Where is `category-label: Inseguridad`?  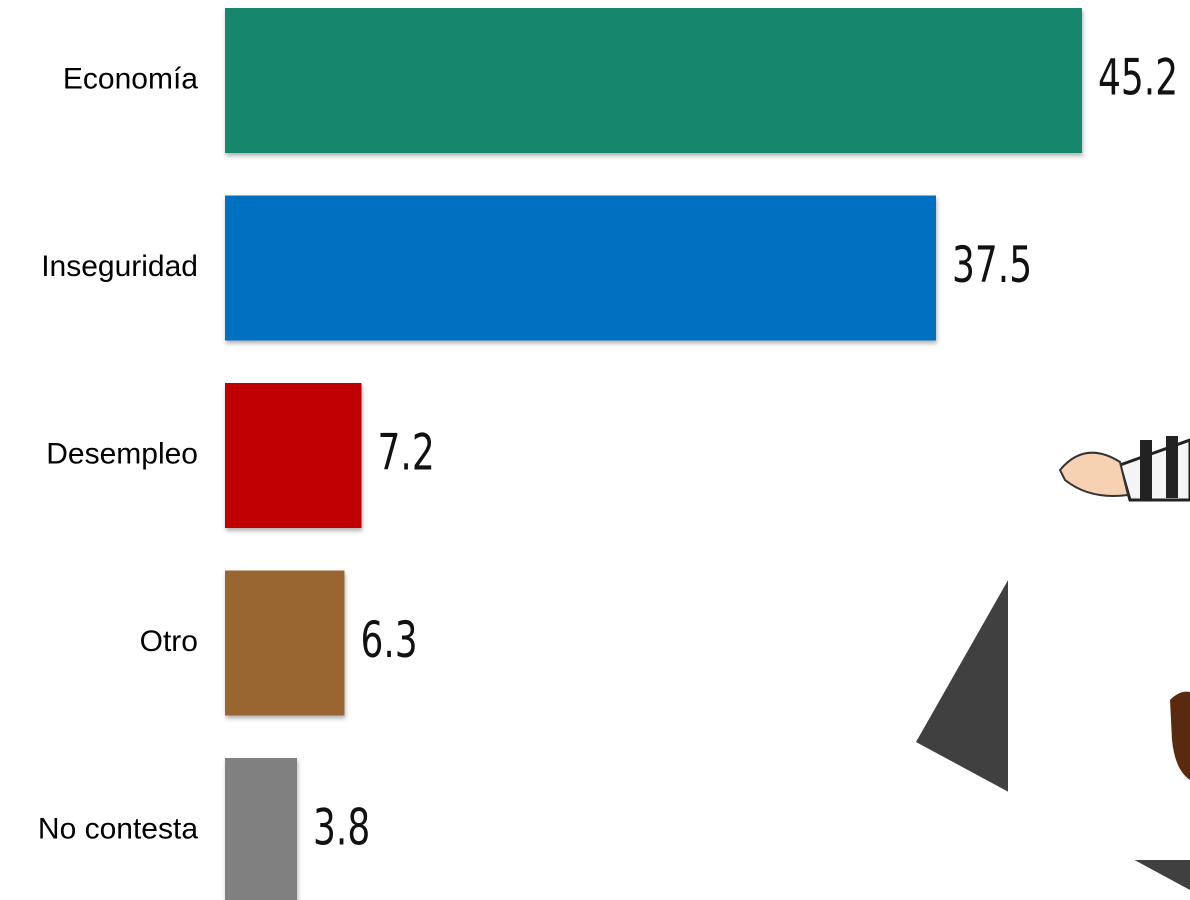
category-label: Inseguridad is located at coordinates (119, 266).